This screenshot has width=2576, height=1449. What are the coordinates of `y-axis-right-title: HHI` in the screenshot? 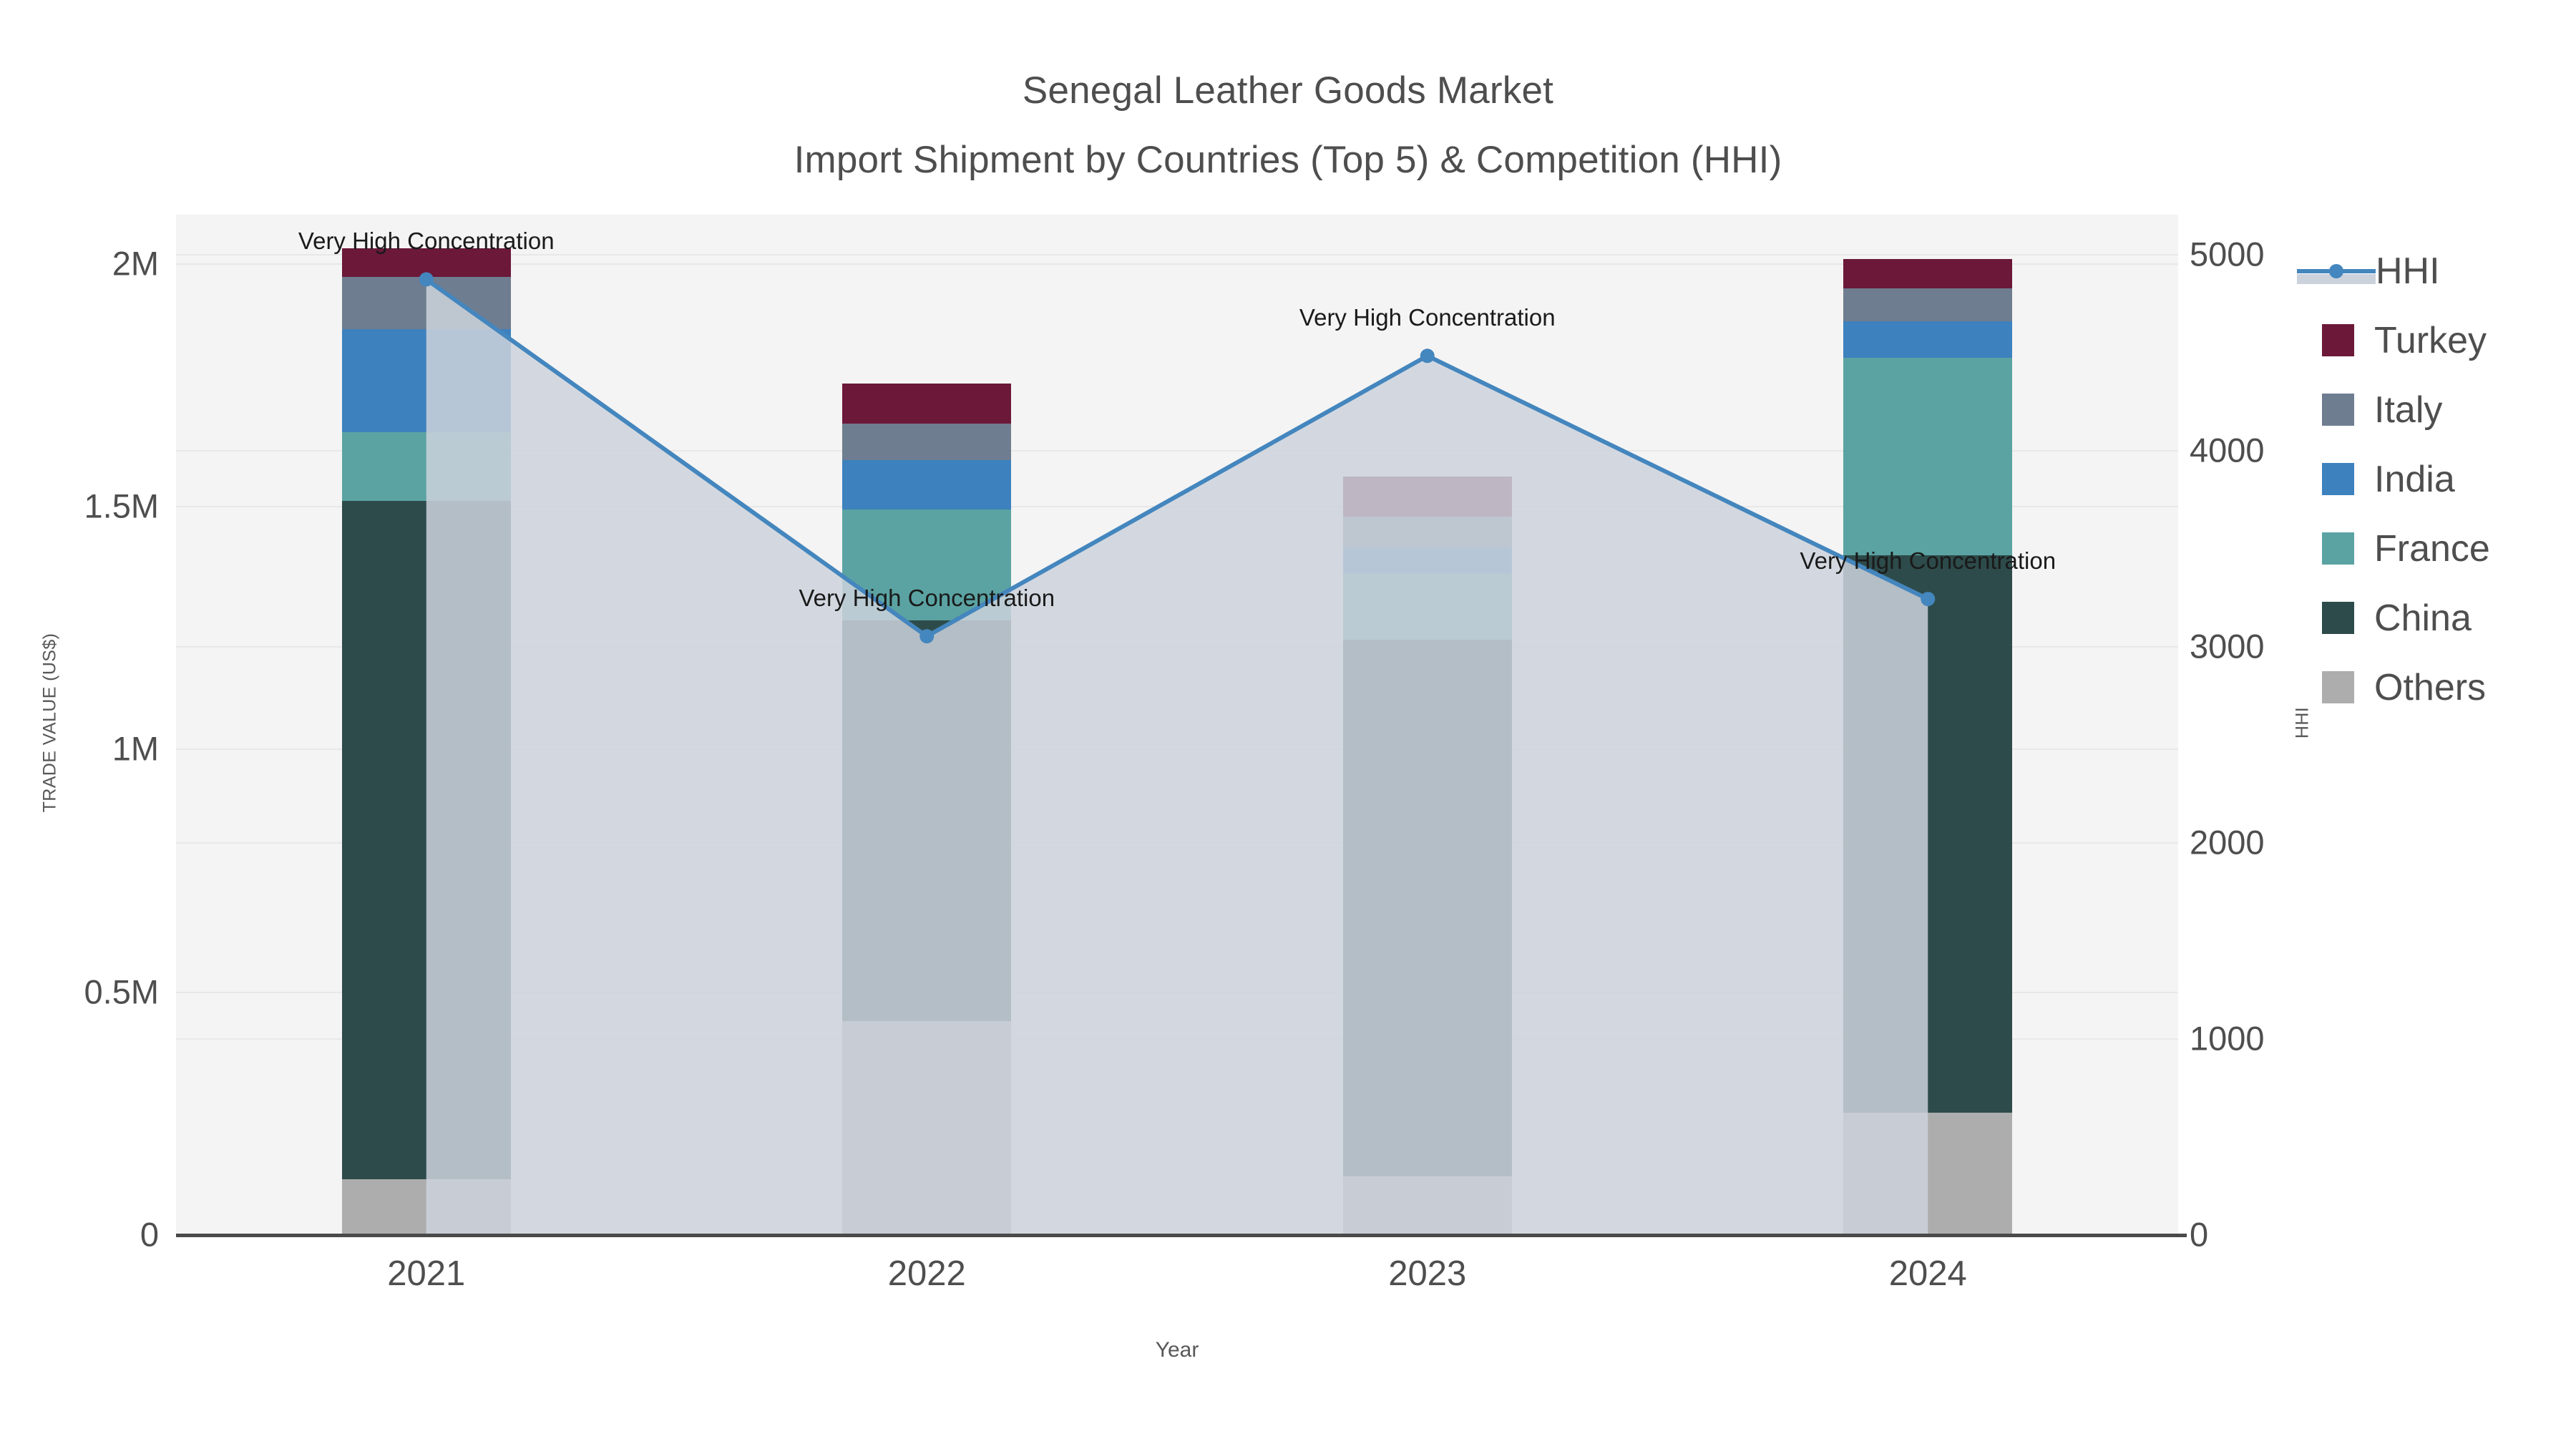 It's located at (2302, 722).